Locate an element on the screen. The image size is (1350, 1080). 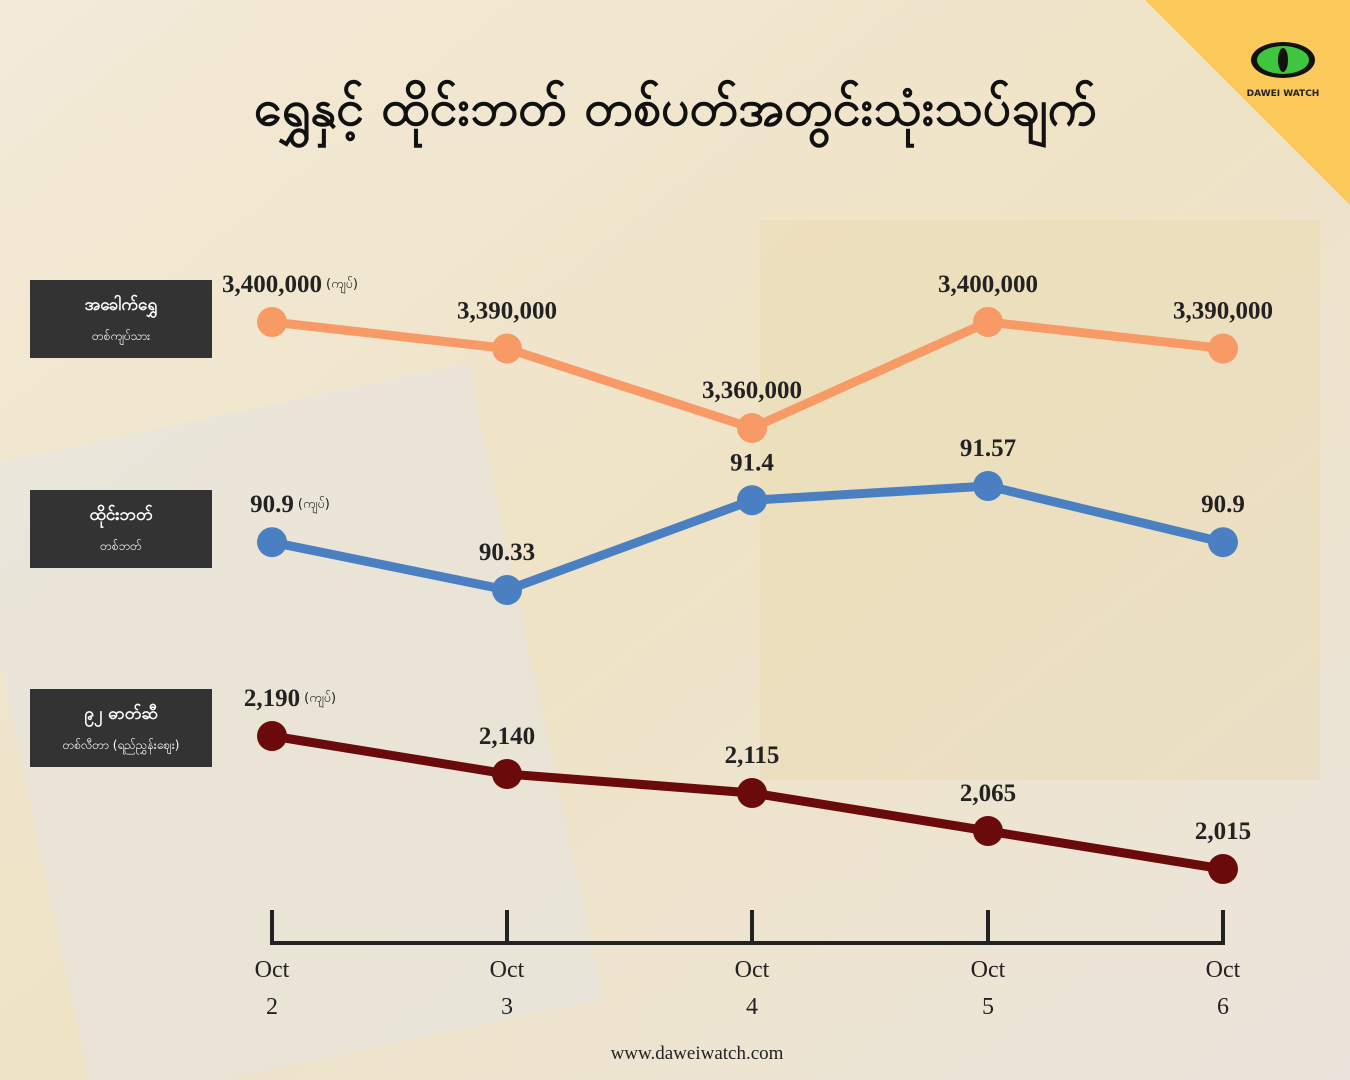
data-label: 2,065 is located at coordinates (988, 793).